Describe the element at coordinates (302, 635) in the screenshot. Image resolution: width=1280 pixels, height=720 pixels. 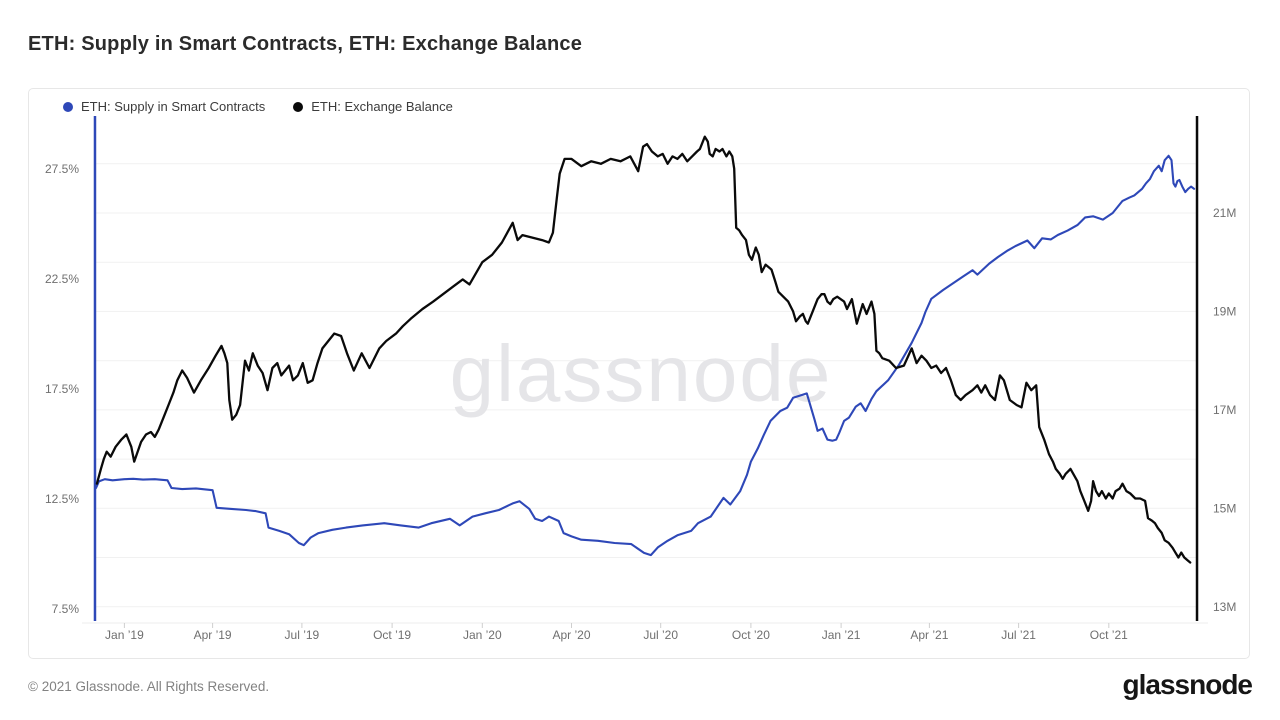
I see `x-axis-label: Jul ’19` at that location.